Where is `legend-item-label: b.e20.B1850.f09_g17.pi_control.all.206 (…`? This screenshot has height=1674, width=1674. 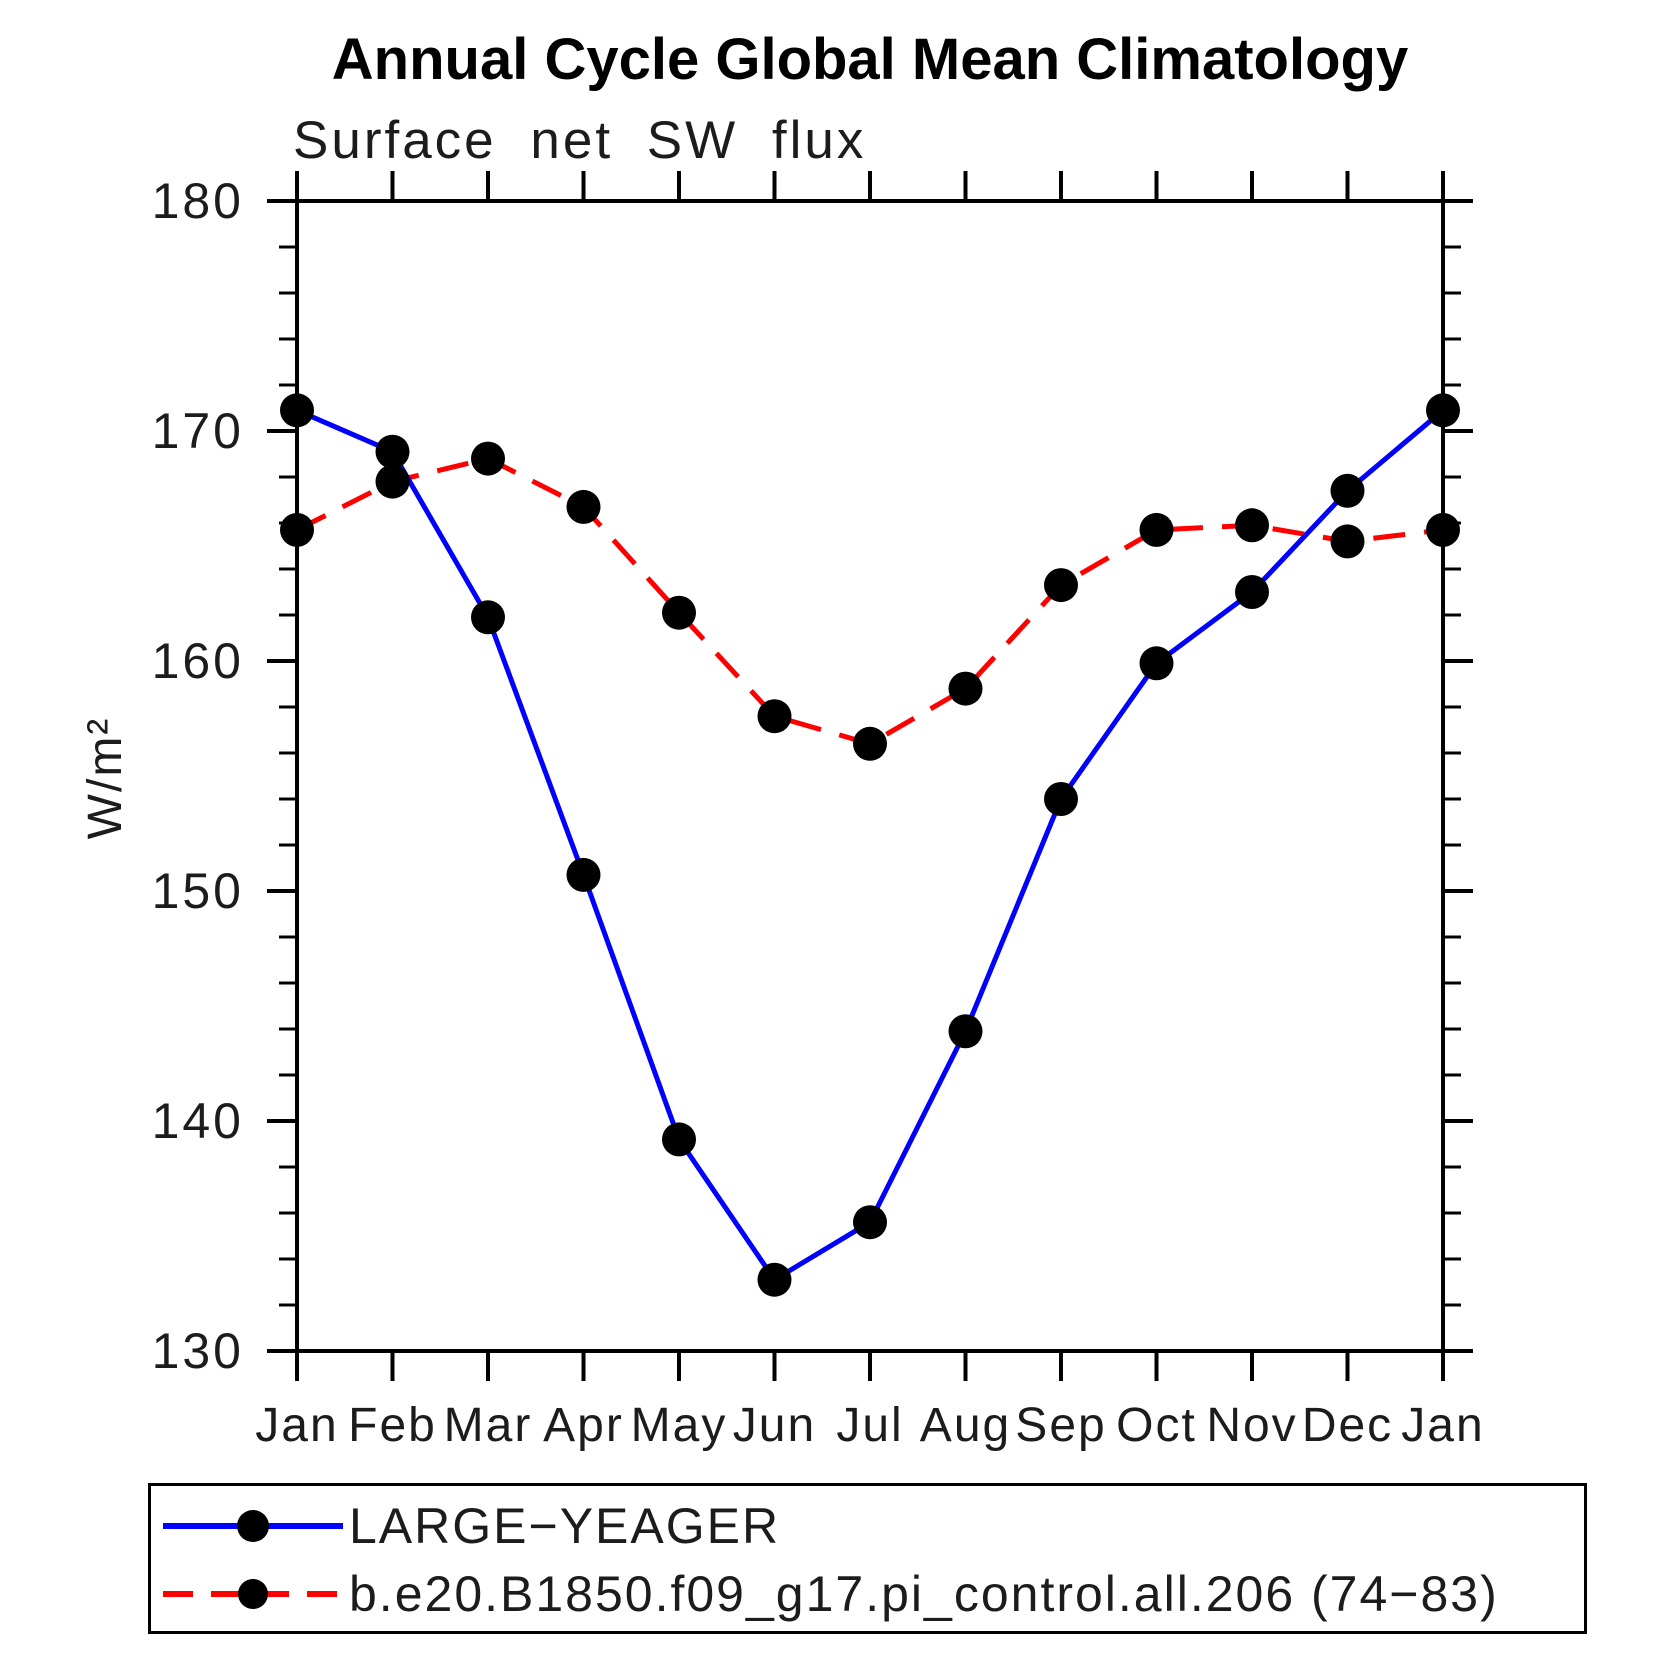 legend-item-label: b.e20.B1850.f09_g17.pi_control.all.206 (… is located at coordinates (924, 1594).